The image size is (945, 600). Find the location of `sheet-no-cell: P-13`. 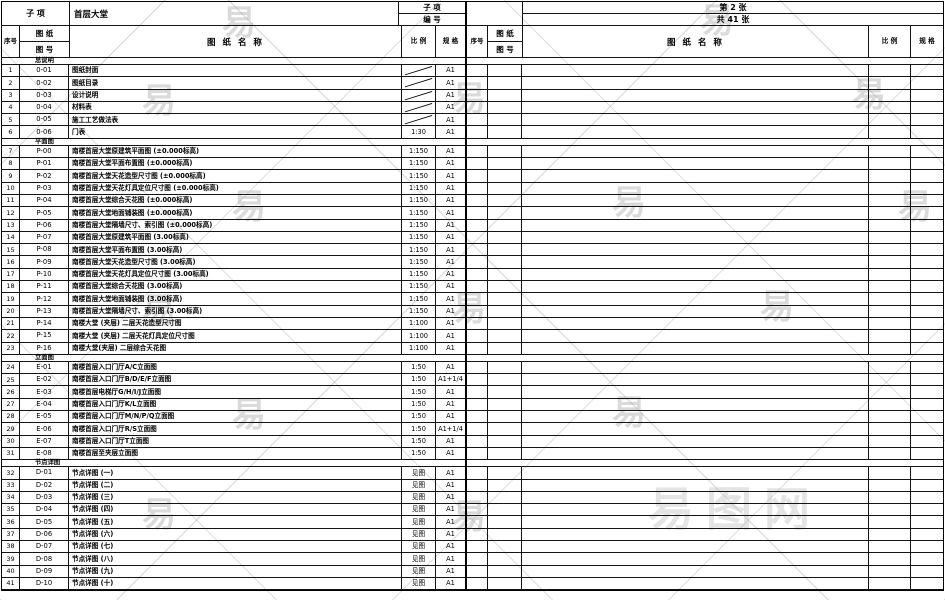

sheet-no-cell: P-13 is located at coordinates (44, 311).